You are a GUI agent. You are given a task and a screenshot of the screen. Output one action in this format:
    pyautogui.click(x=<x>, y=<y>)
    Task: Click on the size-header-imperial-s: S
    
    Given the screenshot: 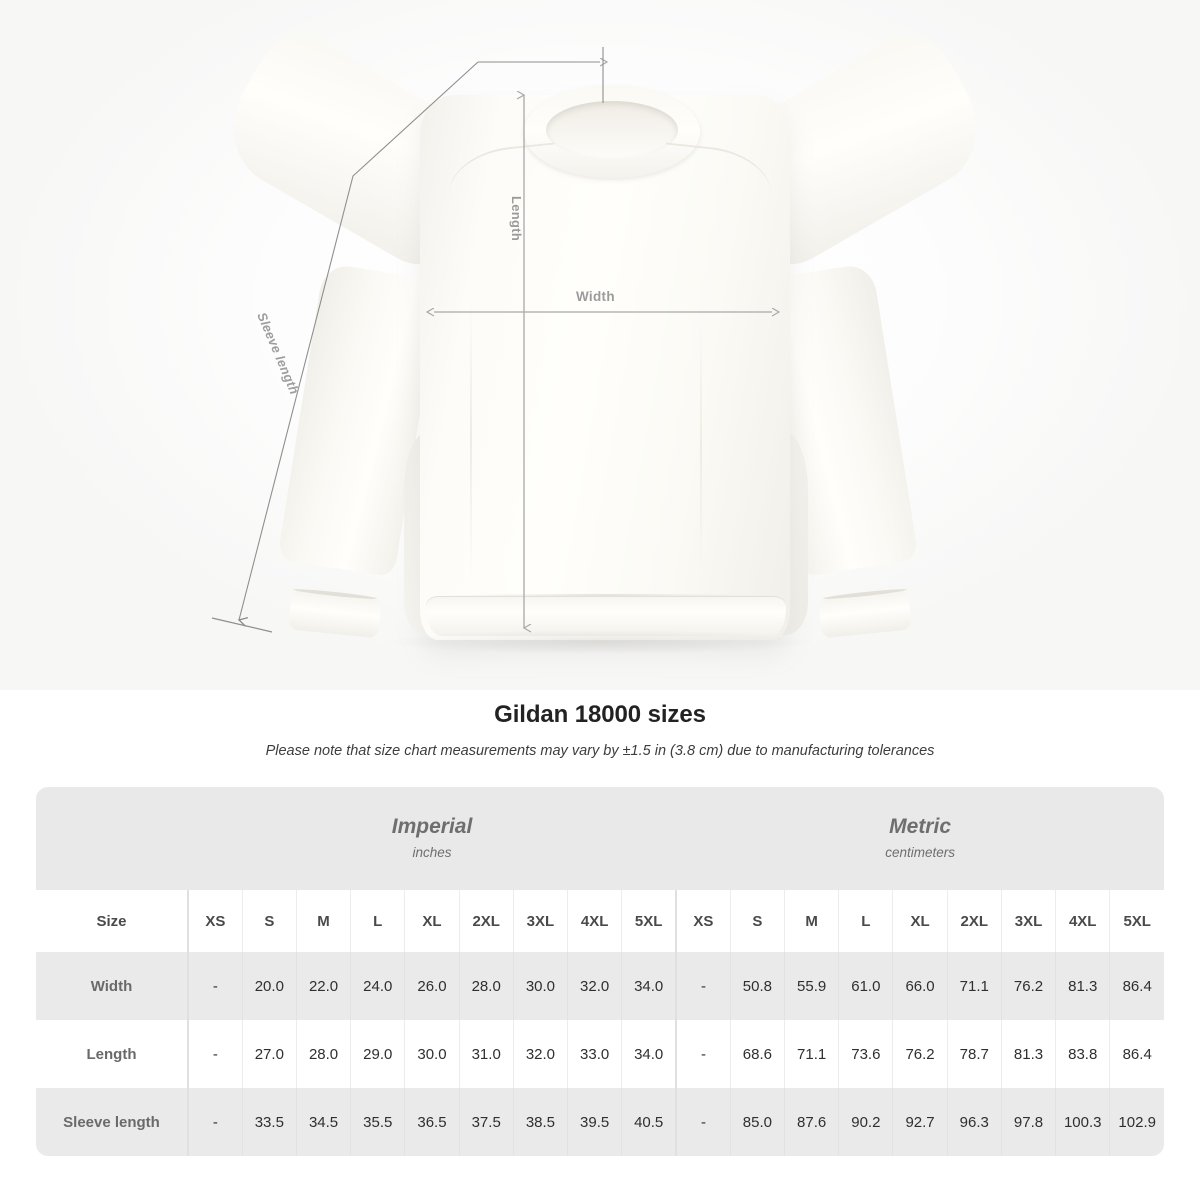 What is the action you would take?
    pyautogui.click(x=269, y=921)
    